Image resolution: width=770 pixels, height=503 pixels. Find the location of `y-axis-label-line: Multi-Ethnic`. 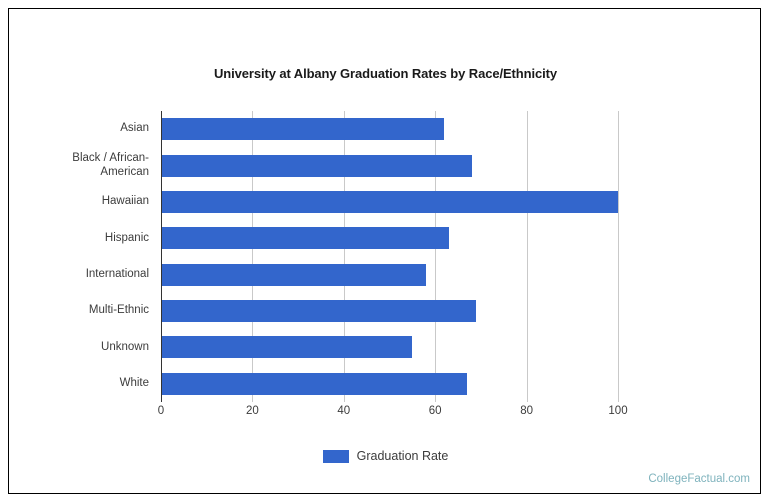

y-axis-label-line: Multi-Ethnic is located at coordinates (118, 310).